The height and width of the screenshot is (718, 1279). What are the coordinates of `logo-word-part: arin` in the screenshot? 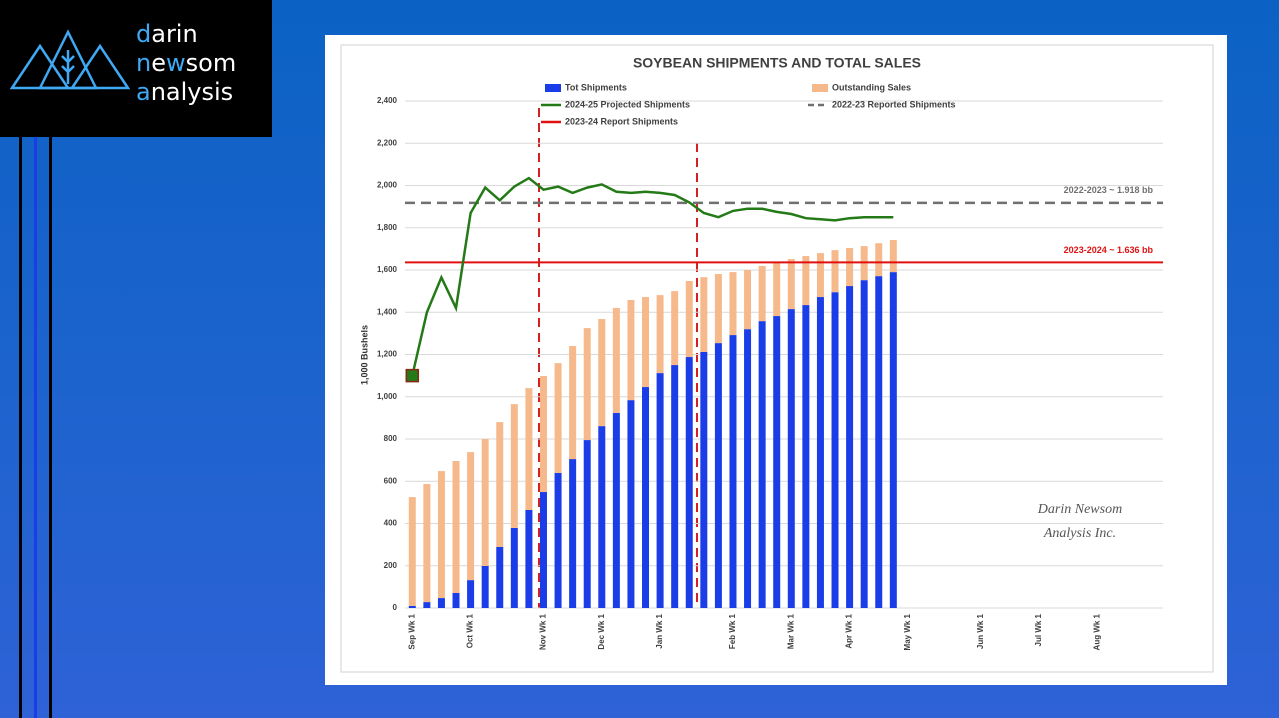 It's located at (174, 34).